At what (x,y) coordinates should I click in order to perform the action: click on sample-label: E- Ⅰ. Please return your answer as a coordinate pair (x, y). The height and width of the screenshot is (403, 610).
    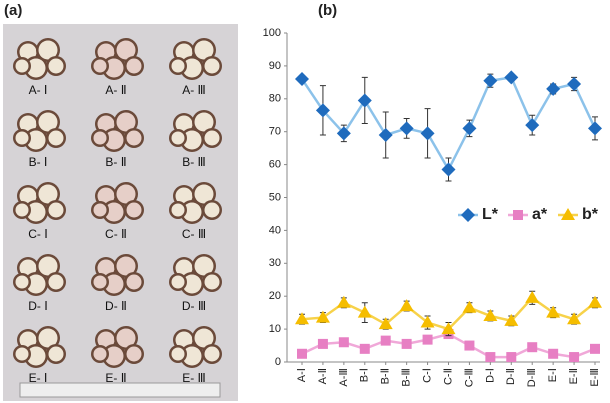
    Looking at the image, I should click on (38, 378).